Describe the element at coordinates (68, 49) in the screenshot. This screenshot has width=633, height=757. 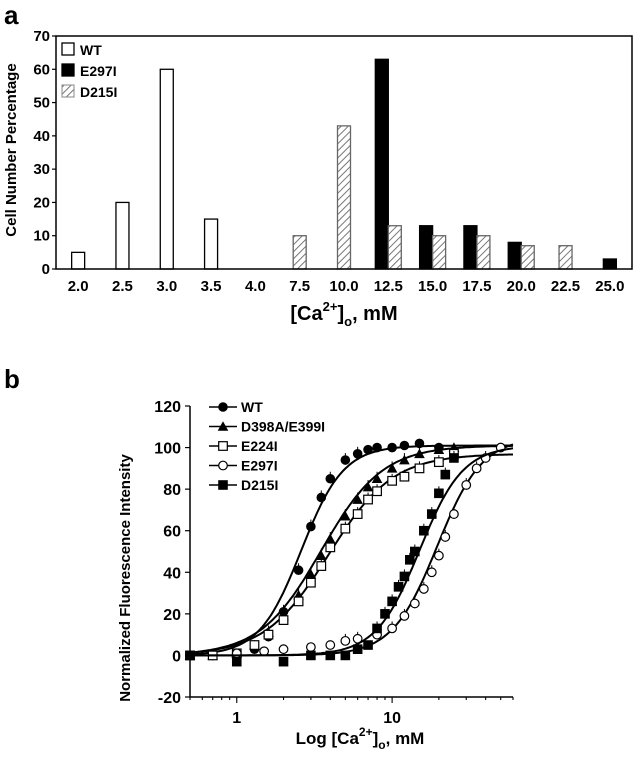
I see `legend-swatch-wt` at that location.